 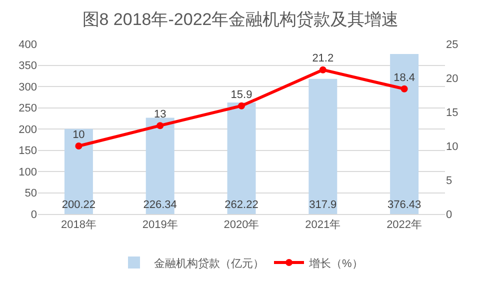 What do you see at coordinates (323, 225) in the screenshot?
I see `x-tick-label: 2021年` at bounding box center [323, 225].